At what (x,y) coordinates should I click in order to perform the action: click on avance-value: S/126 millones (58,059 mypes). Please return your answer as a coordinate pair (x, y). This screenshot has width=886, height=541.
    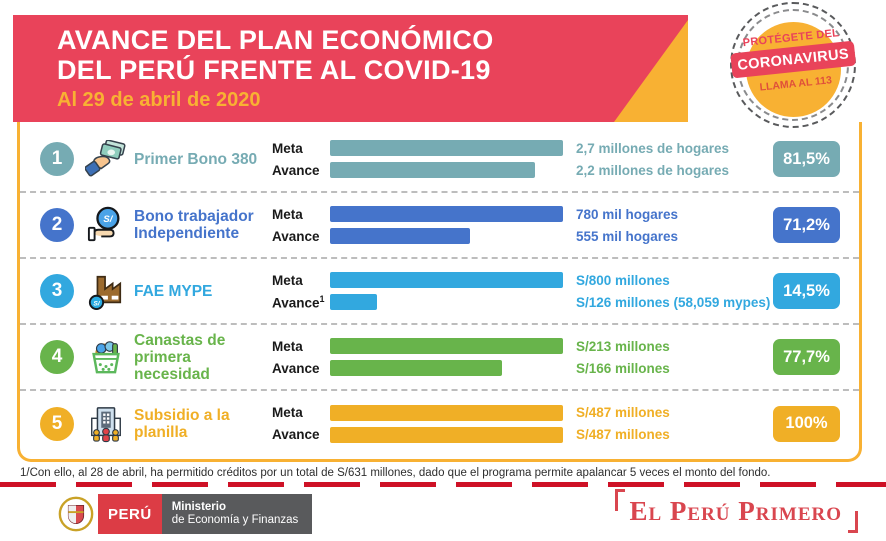
    Looking at the image, I should click on (673, 302).